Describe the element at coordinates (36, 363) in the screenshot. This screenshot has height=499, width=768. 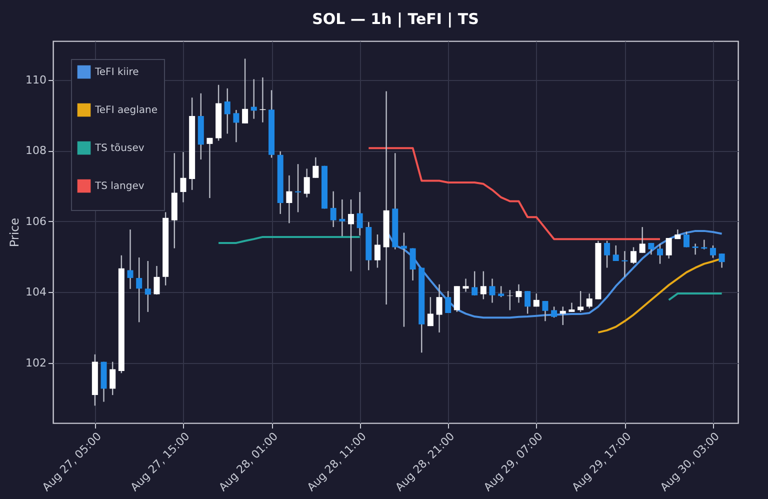
I see `y-tick-label: 102` at that location.